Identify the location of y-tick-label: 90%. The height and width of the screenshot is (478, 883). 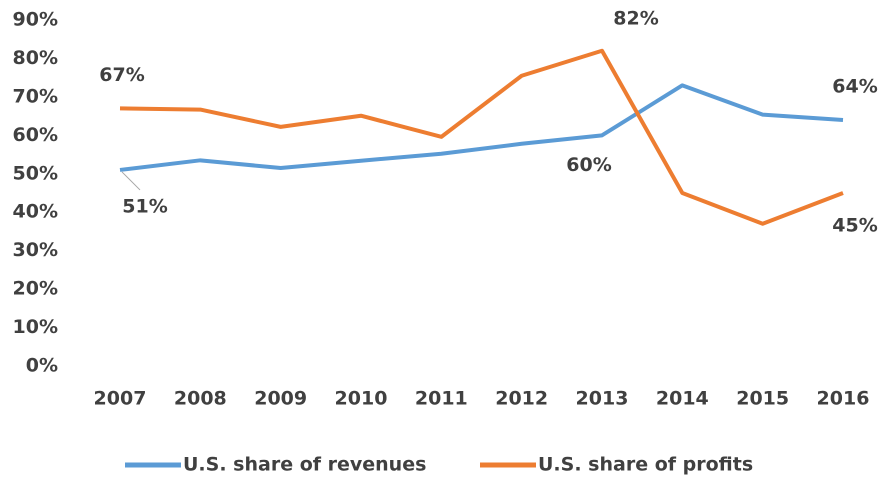
(35, 20).